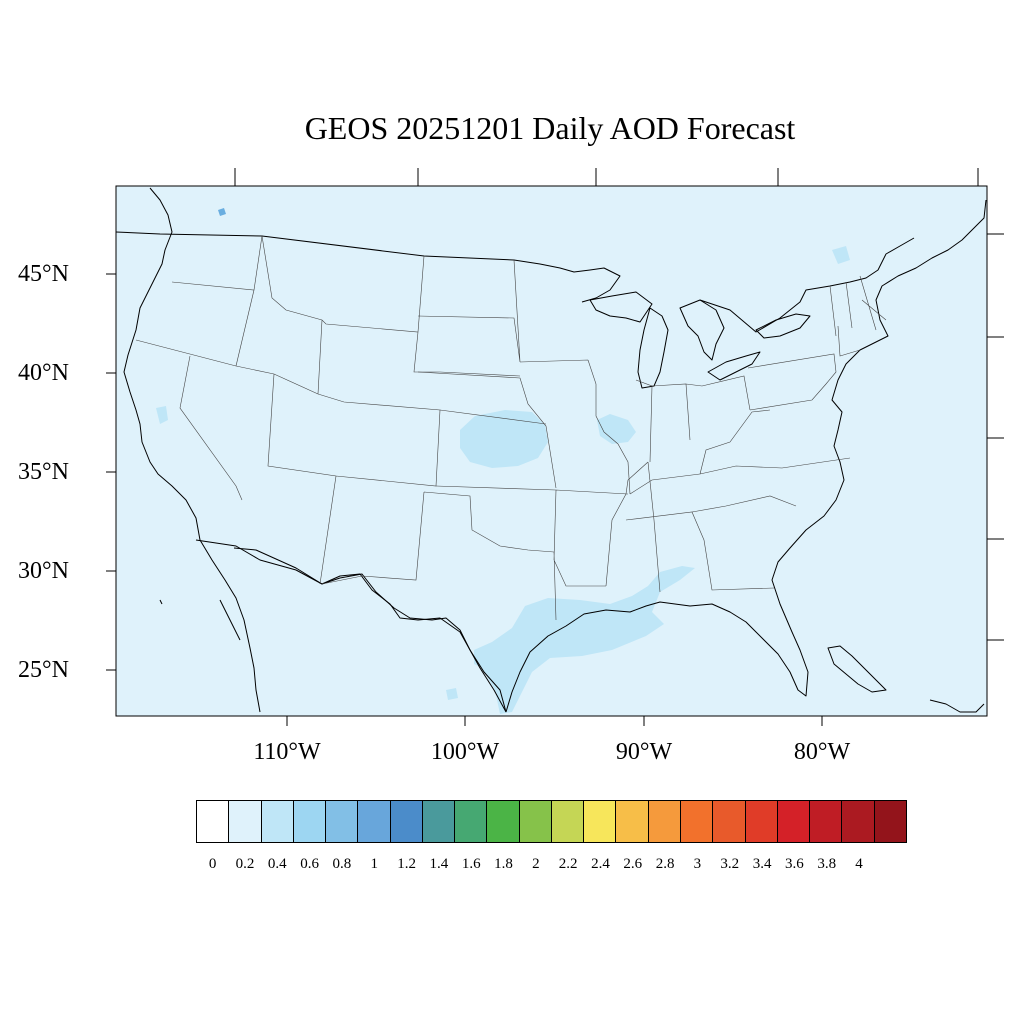  What do you see at coordinates (471, 864) in the screenshot?
I see `colorbar-label: 1.6` at bounding box center [471, 864].